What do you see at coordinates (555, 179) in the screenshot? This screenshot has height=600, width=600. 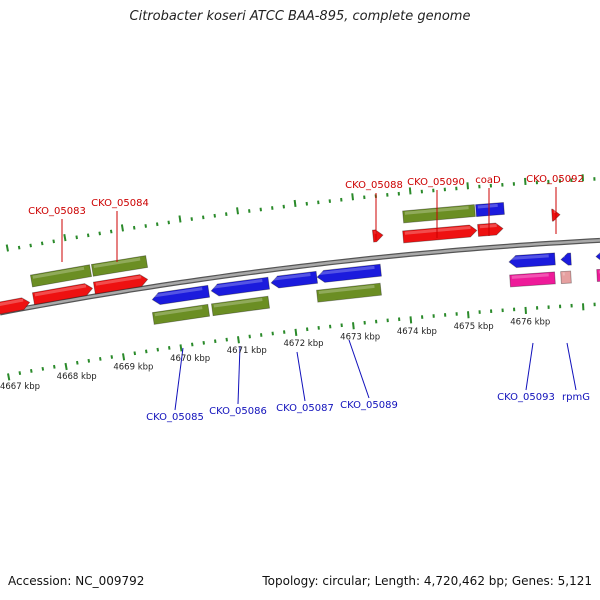 I see `gene-label-forward: CKO_05092` at bounding box center [555, 179].